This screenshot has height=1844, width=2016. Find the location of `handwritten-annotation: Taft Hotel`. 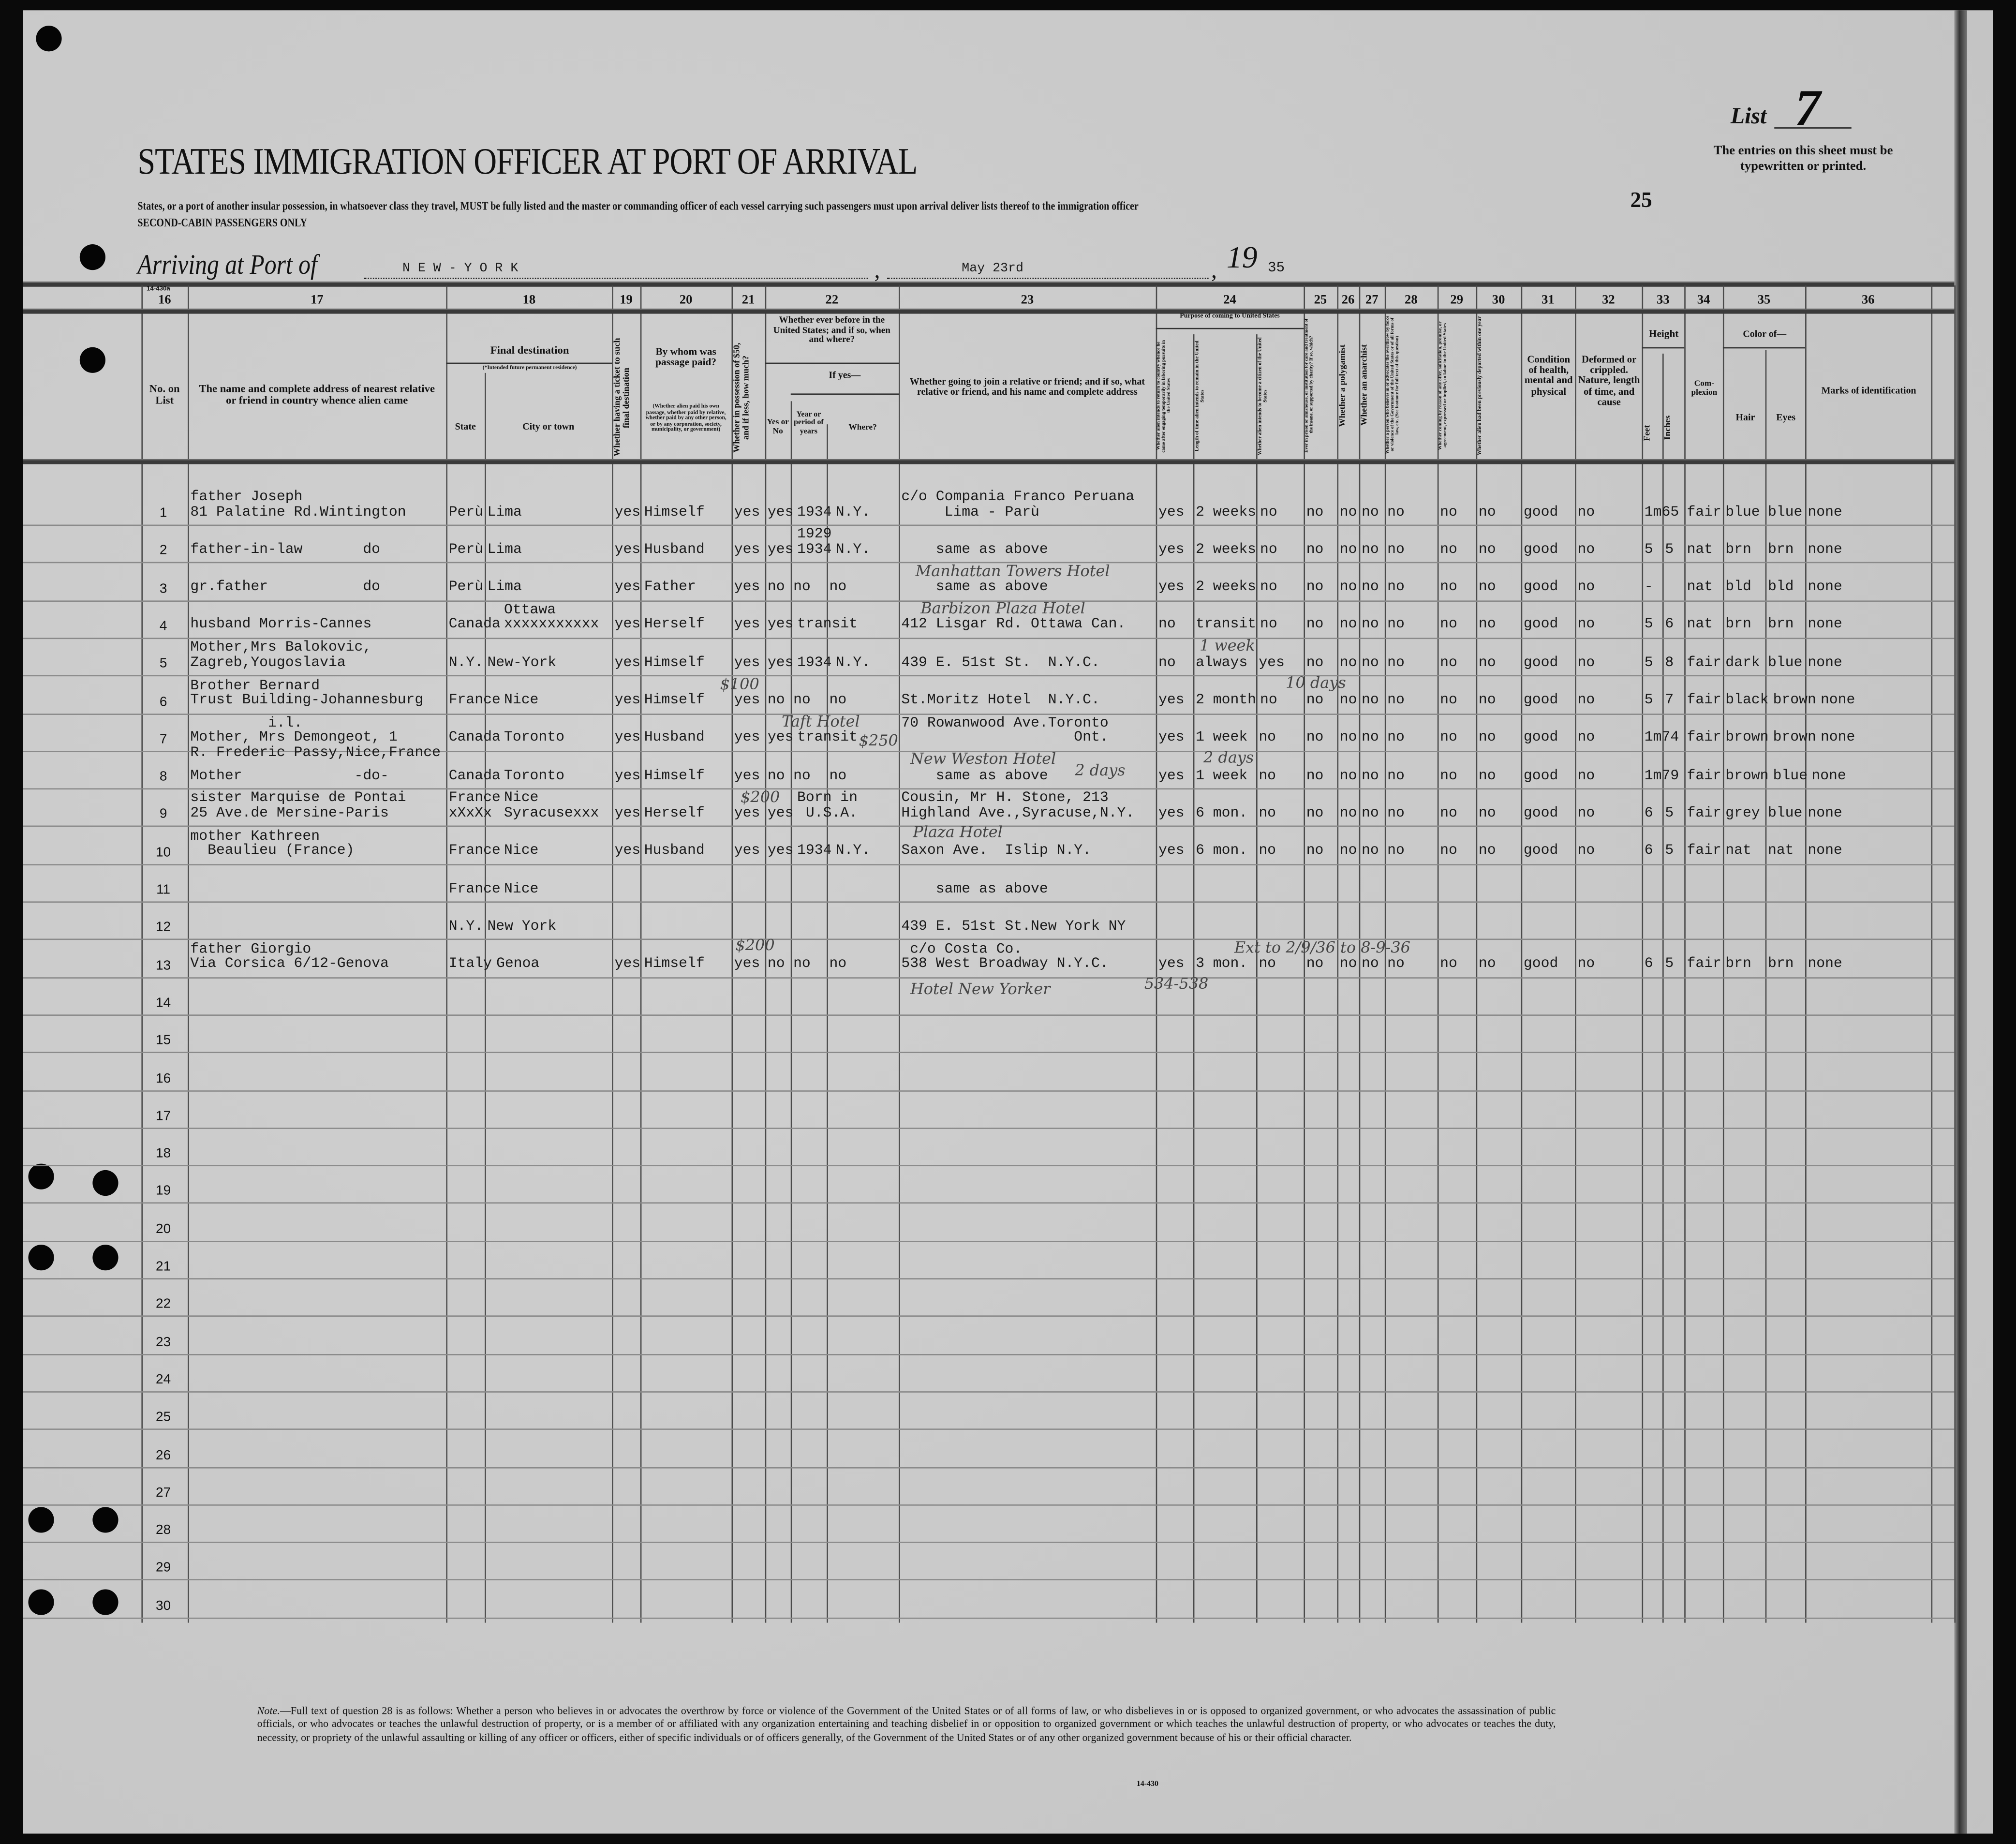

handwritten-annotation: Taft Hotel is located at coordinates (821, 721).